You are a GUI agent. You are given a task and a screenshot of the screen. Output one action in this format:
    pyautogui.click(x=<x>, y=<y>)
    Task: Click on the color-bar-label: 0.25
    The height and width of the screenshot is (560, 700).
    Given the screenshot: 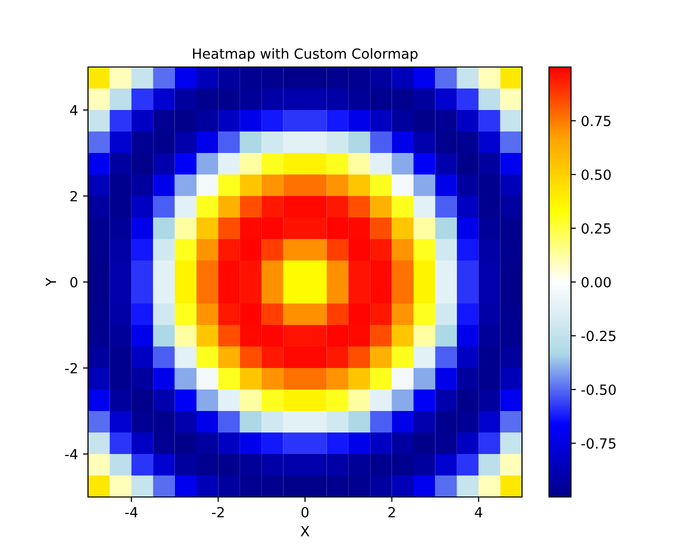 What is the action you would take?
    pyautogui.click(x=596, y=228)
    